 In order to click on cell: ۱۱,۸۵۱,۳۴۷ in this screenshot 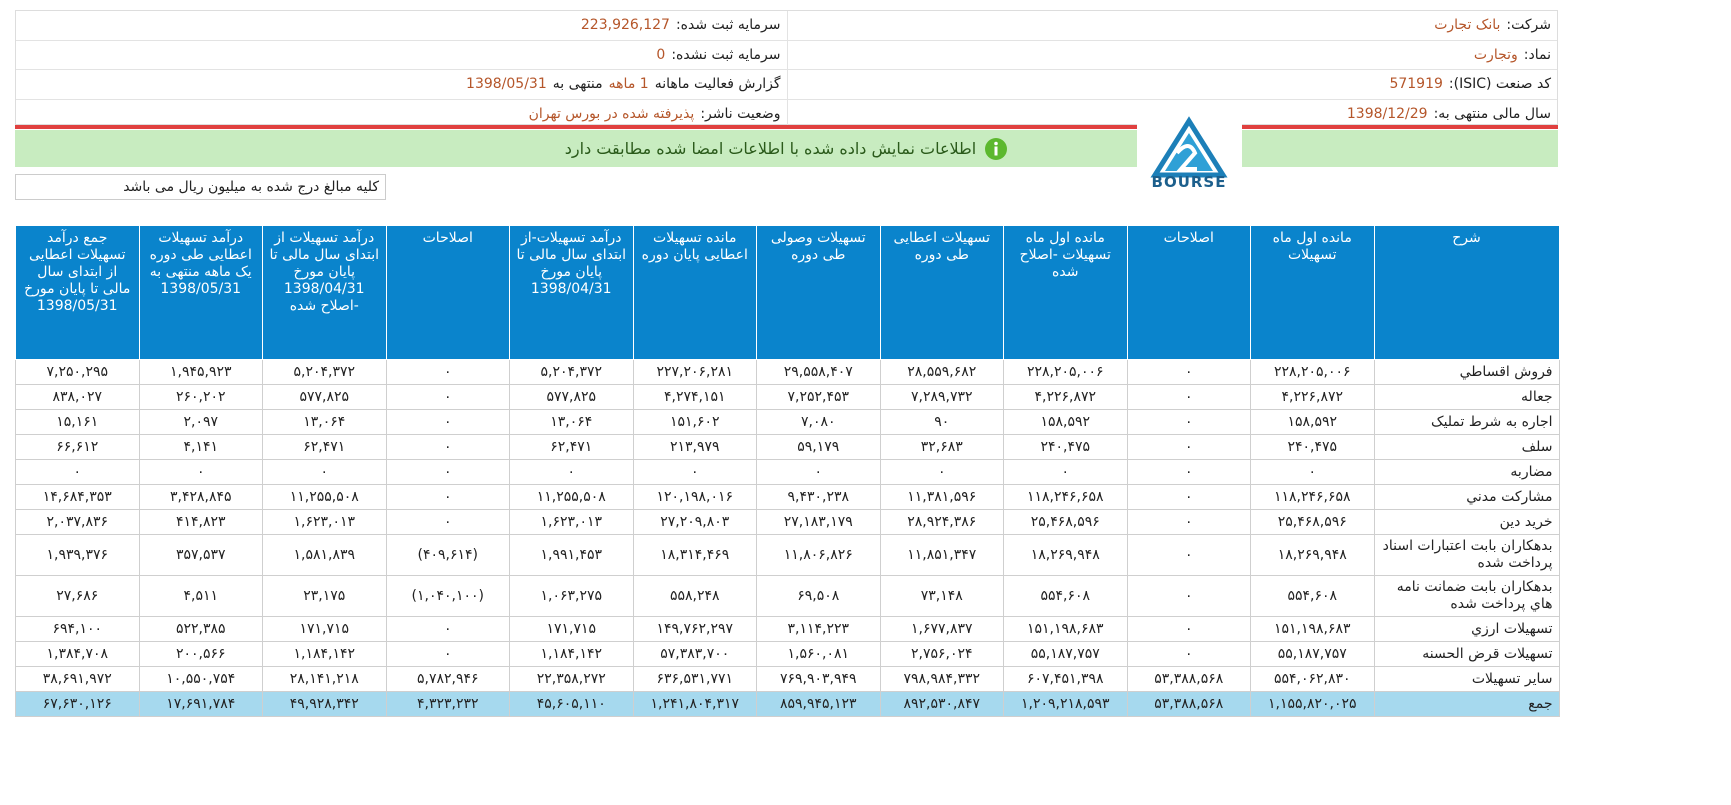, I will do `click(941, 555)`.